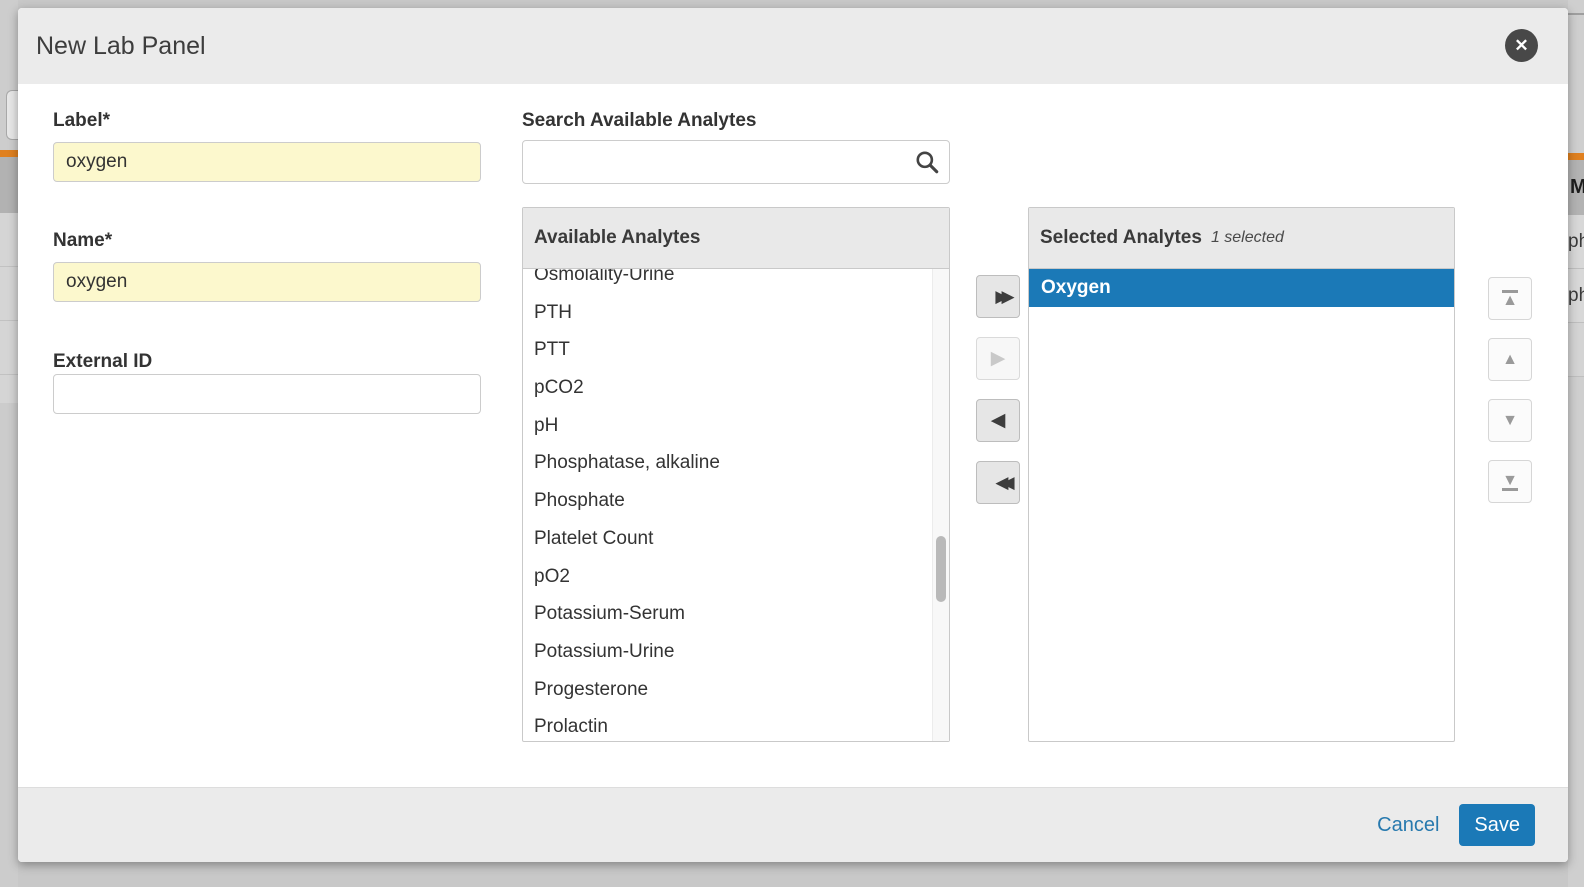  Describe the element at coordinates (594, 538) in the screenshot. I see `list-item: Platelet Count` at that location.